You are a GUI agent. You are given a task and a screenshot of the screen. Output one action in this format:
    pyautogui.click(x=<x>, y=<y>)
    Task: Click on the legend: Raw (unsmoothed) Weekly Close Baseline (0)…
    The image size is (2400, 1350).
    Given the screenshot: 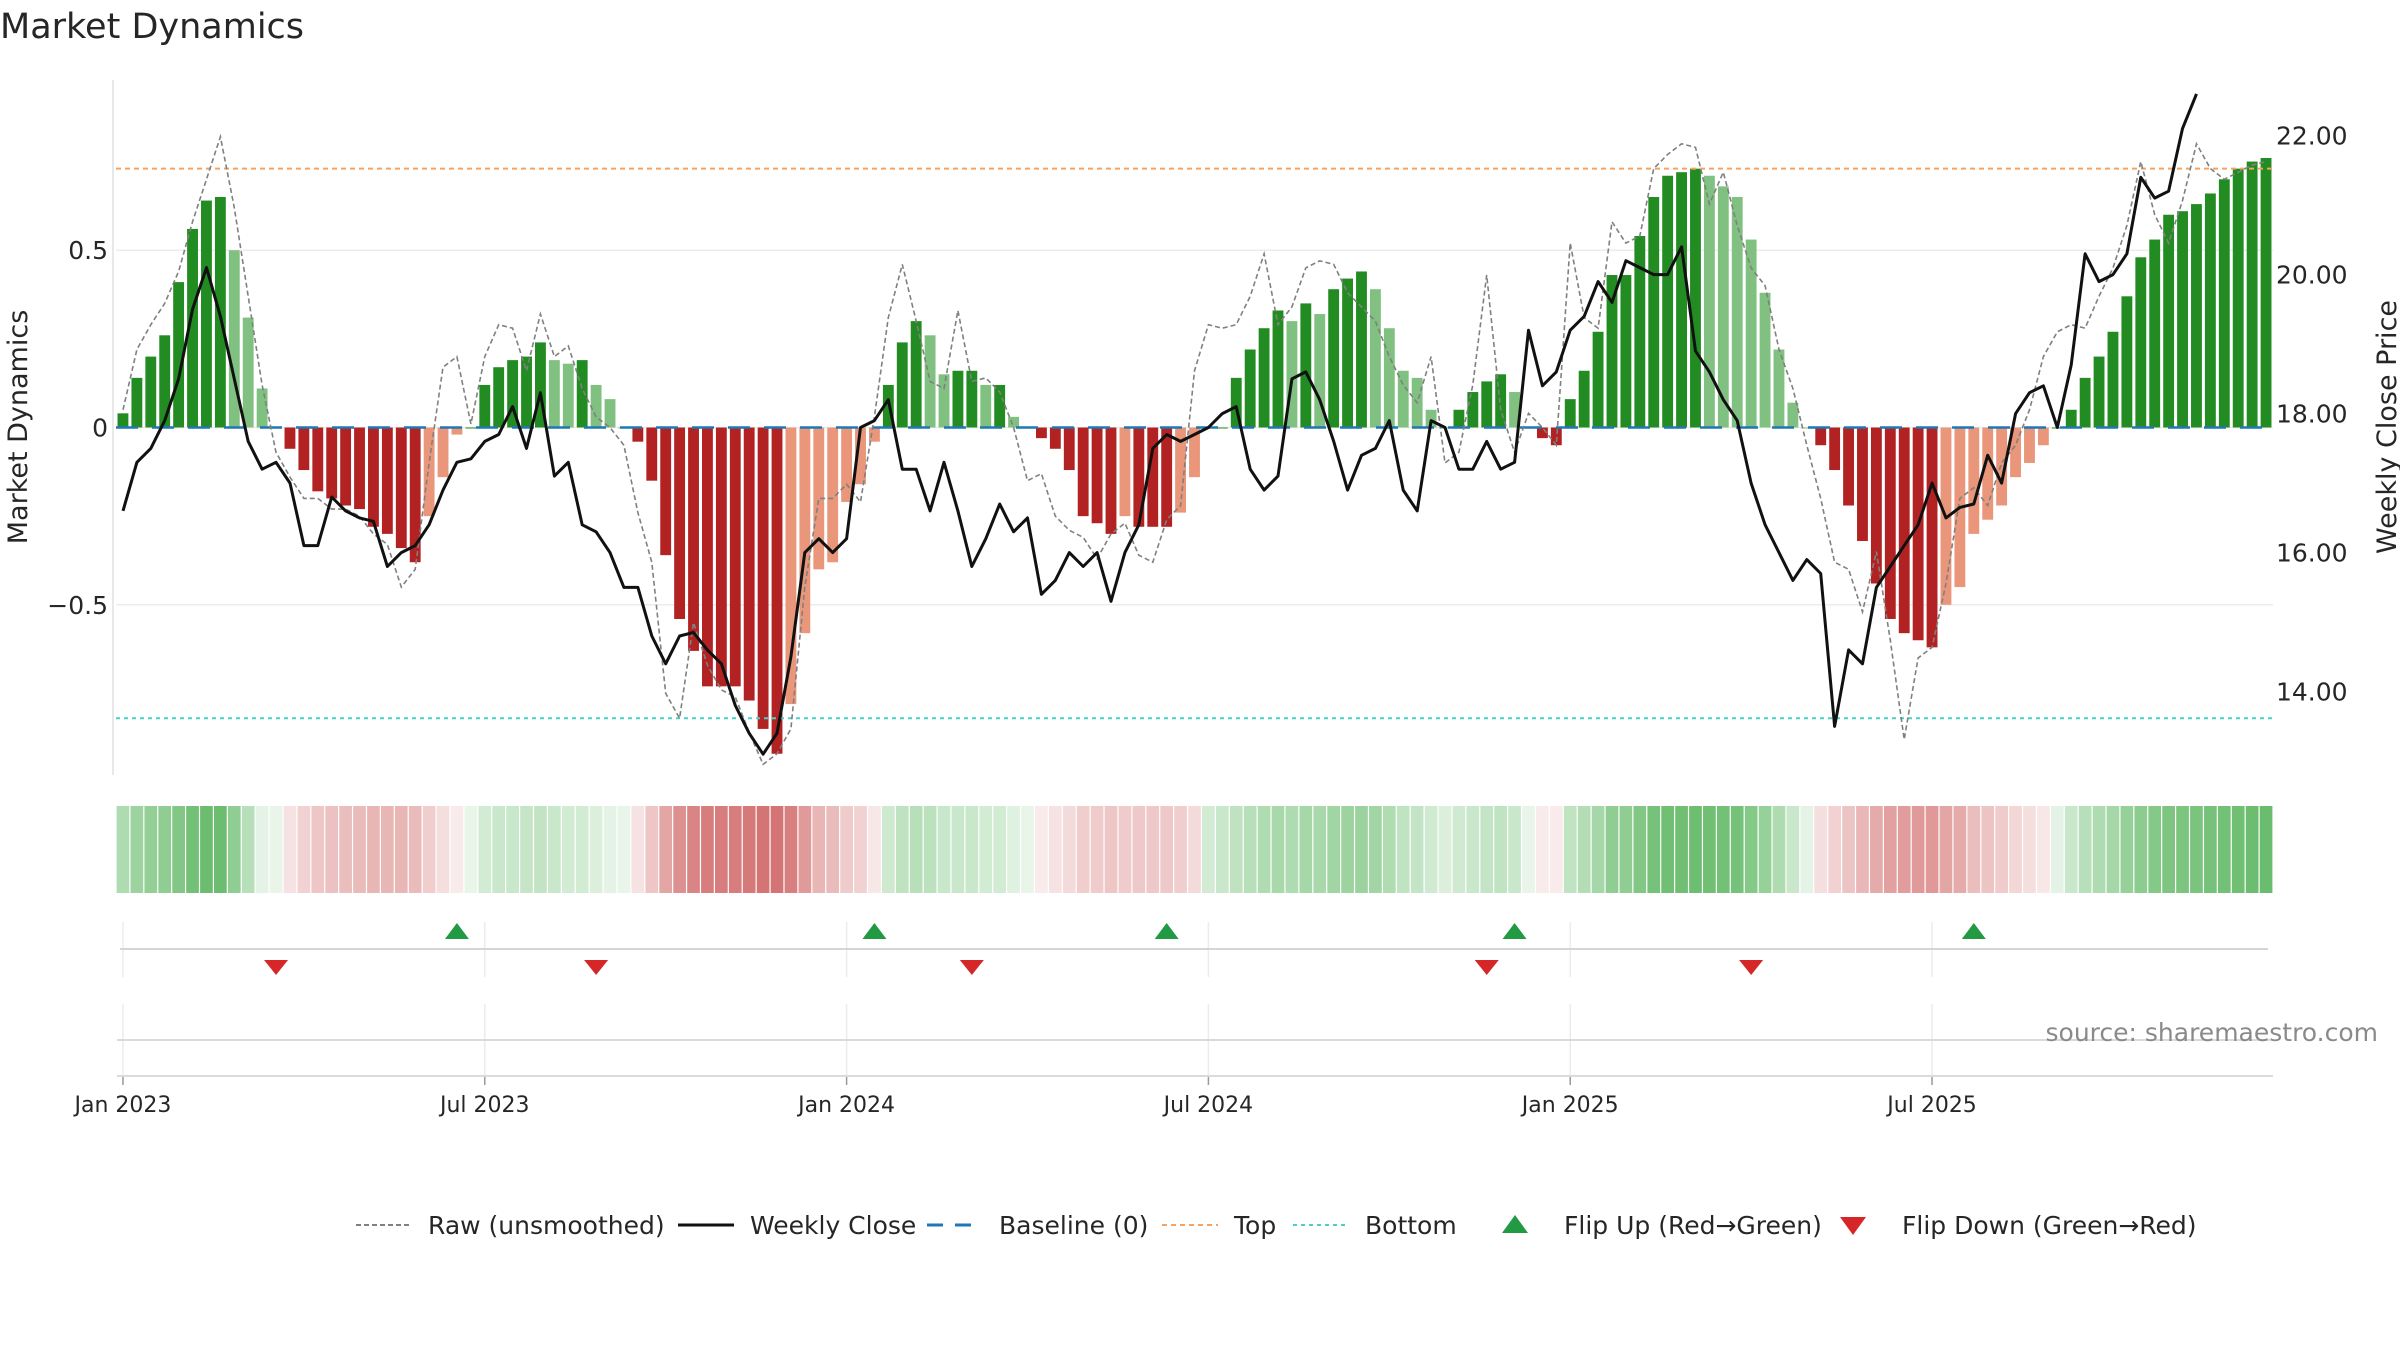 What is the action you would take?
    pyautogui.click(x=1276, y=1225)
    